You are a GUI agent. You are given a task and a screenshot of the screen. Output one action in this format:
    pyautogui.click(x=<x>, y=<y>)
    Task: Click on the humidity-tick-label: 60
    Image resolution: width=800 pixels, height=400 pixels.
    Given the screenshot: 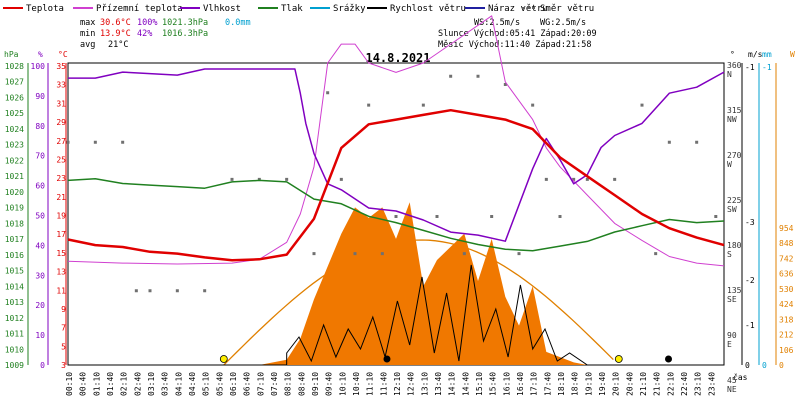 What is the action you would take?
    pyautogui.click(x=40, y=186)
    